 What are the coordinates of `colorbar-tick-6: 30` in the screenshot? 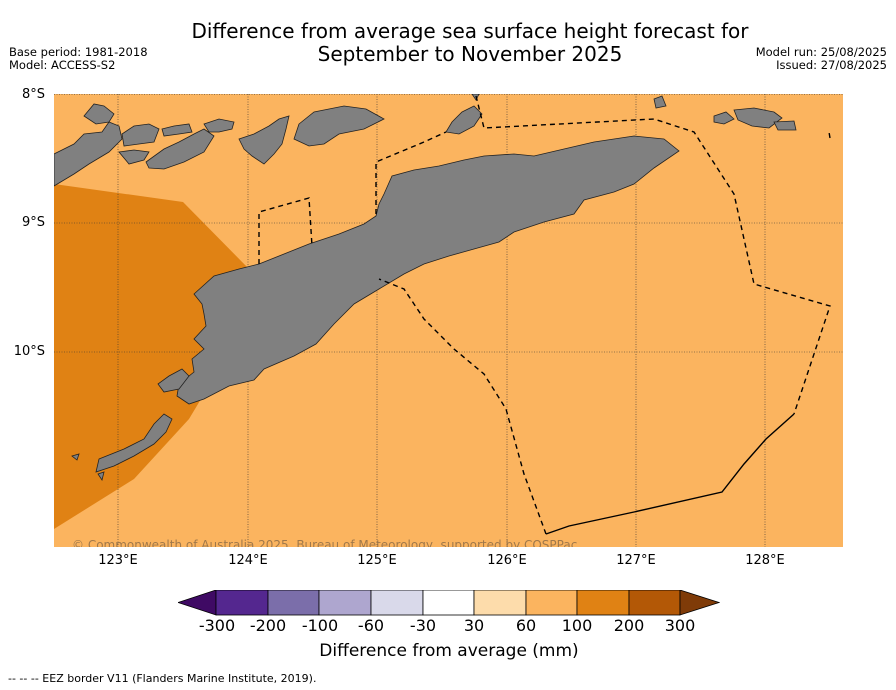 It's located at (474, 625).